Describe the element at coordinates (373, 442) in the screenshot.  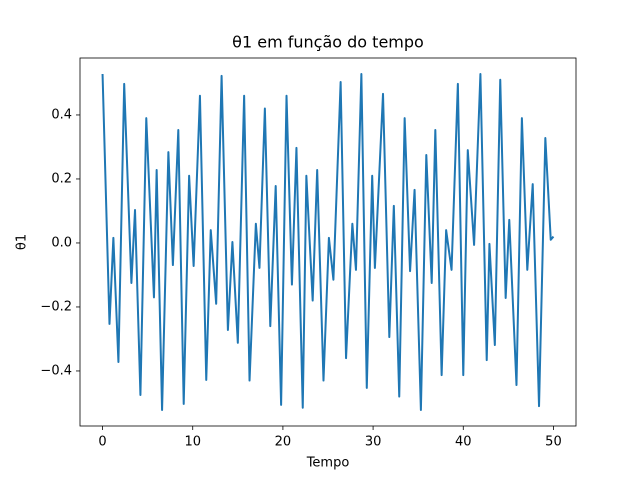
I see `x-tick-label: 30` at that location.